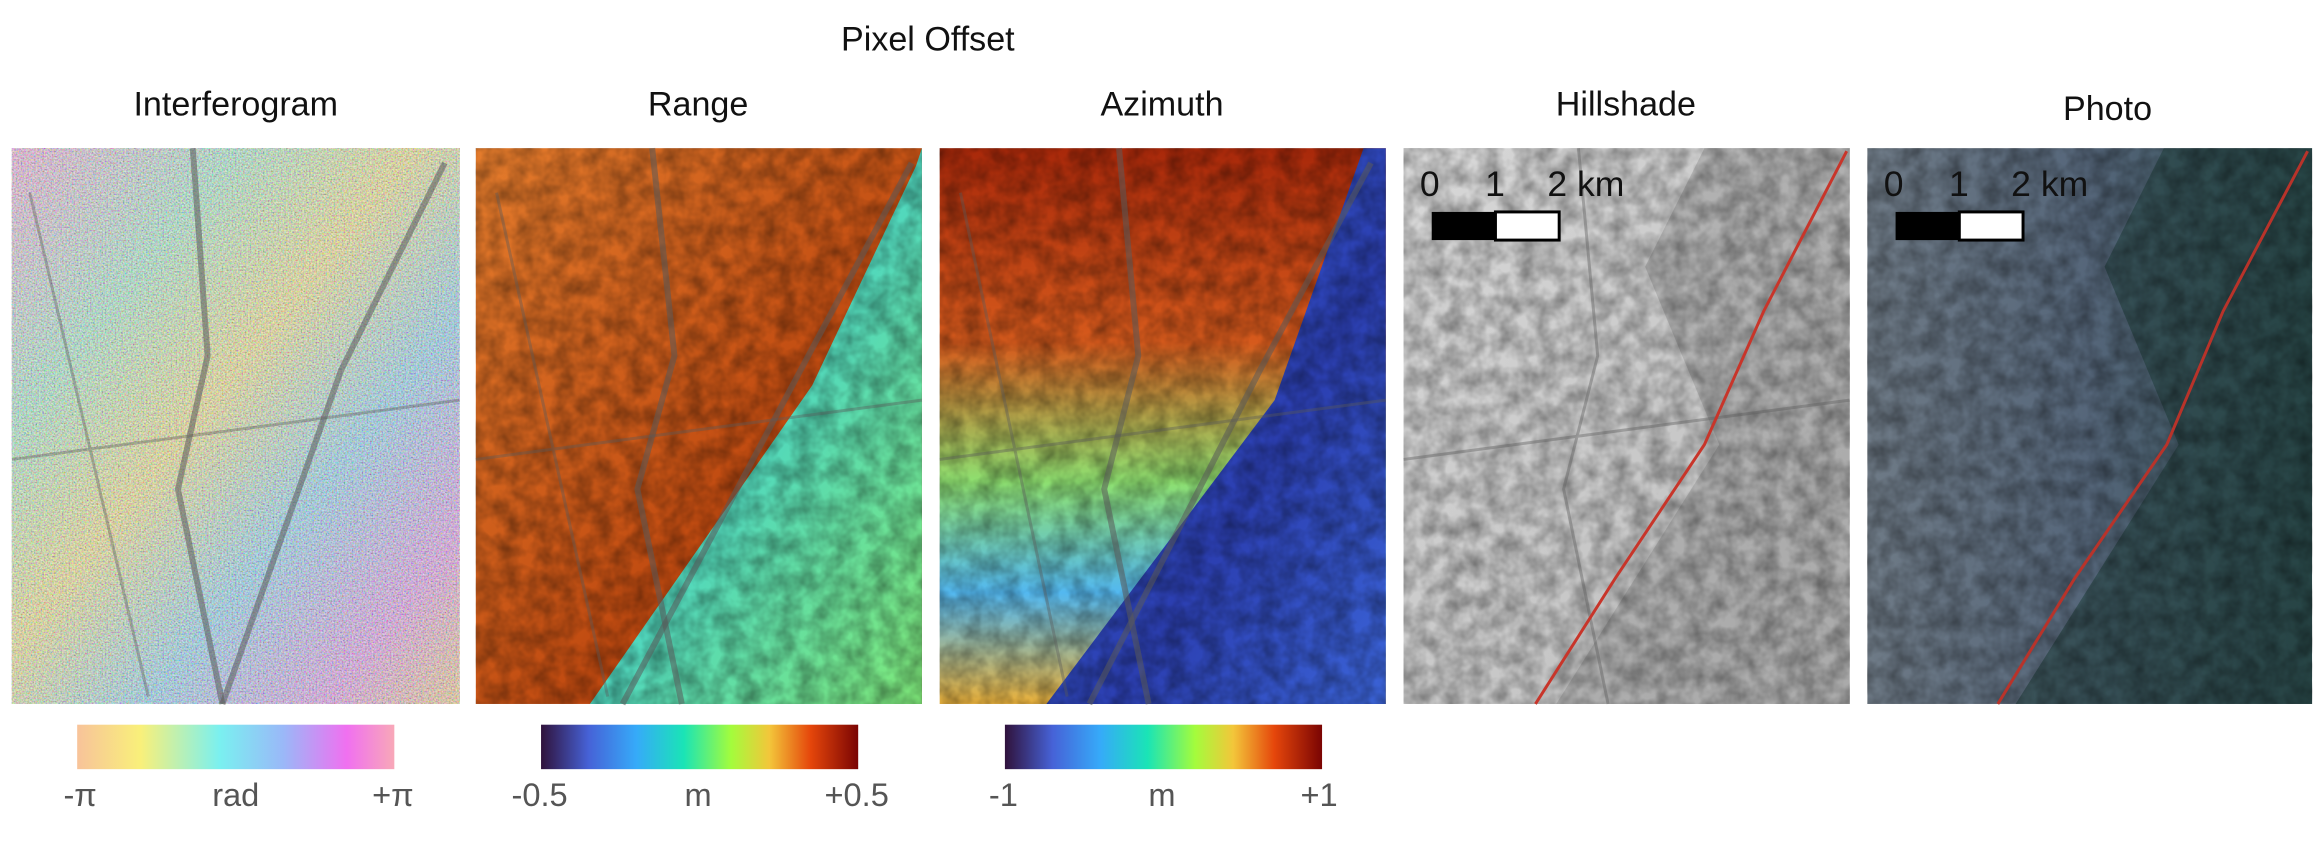  Describe the element at coordinates (2107, 109) in the screenshot. I see `panel-title: Photo` at that location.